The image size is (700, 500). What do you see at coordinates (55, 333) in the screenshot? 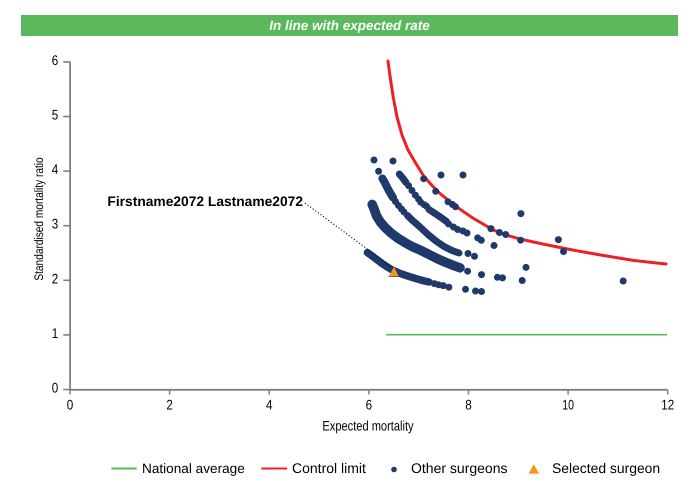
I see `svg-text: 1` at bounding box center [55, 333].